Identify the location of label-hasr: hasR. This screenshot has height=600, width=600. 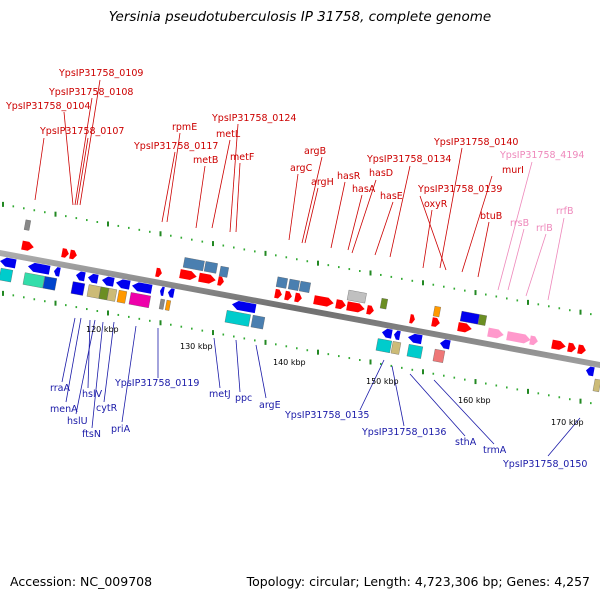
(349, 176).